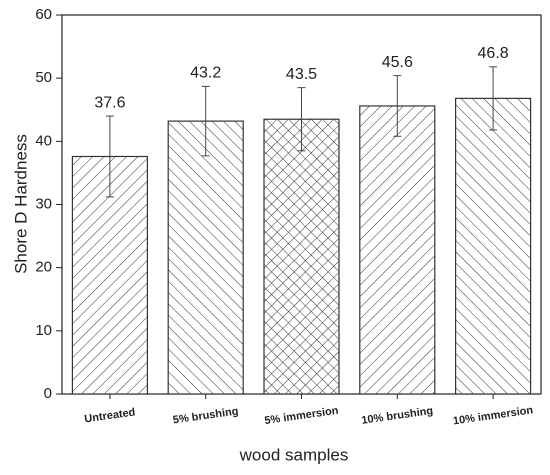 The height and width of the screenshot is (475, 550). Describe the element at coordinates (43, 330) in the screenshot. I see `y-tick-label: 10` at that location.